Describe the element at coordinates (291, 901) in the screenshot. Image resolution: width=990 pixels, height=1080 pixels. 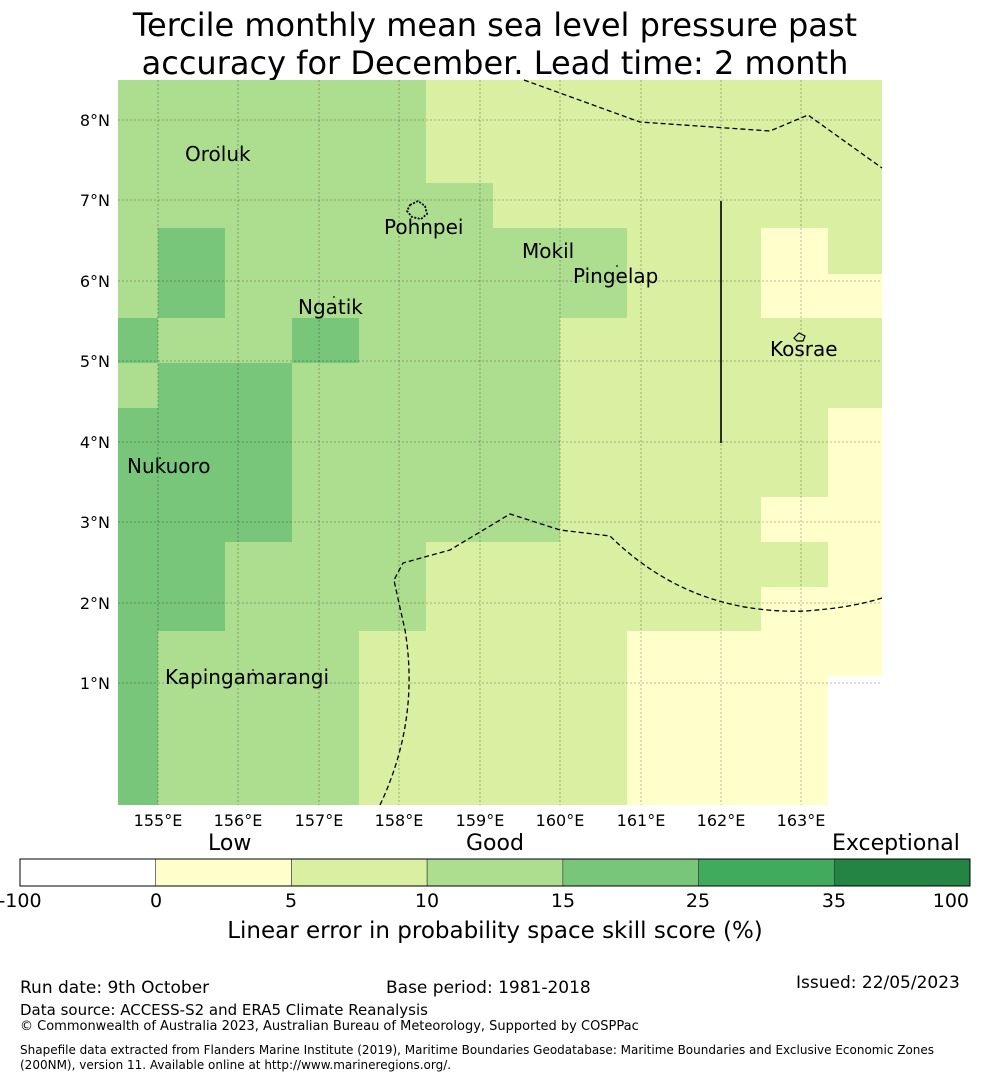
I see `colorbar-tick: 5` at that location.